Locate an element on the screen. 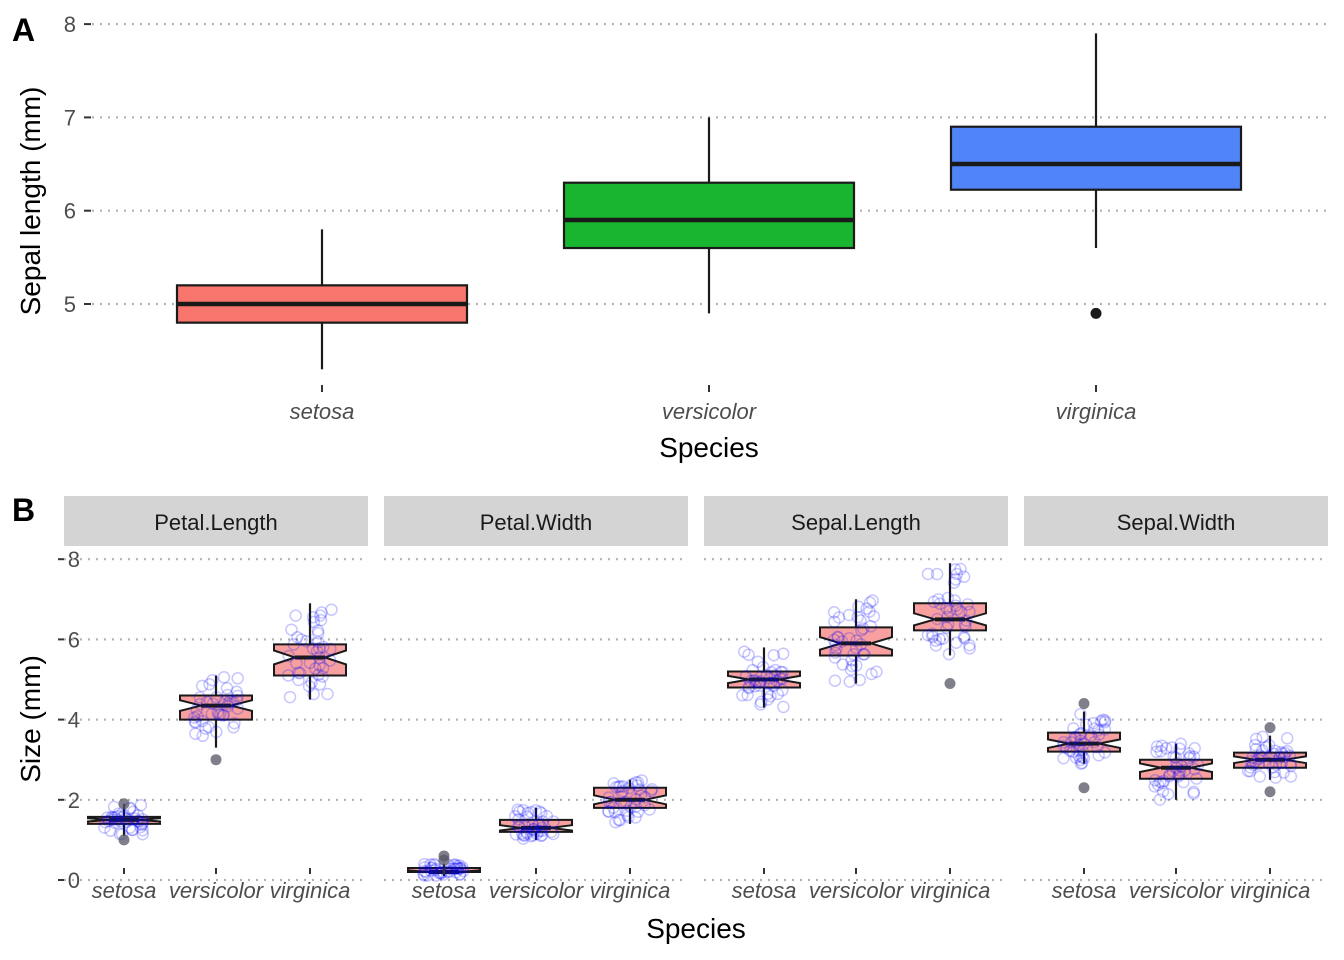 This screenshot has height=960, width=1344. box-virginica is located at coordinates (1096, 158).